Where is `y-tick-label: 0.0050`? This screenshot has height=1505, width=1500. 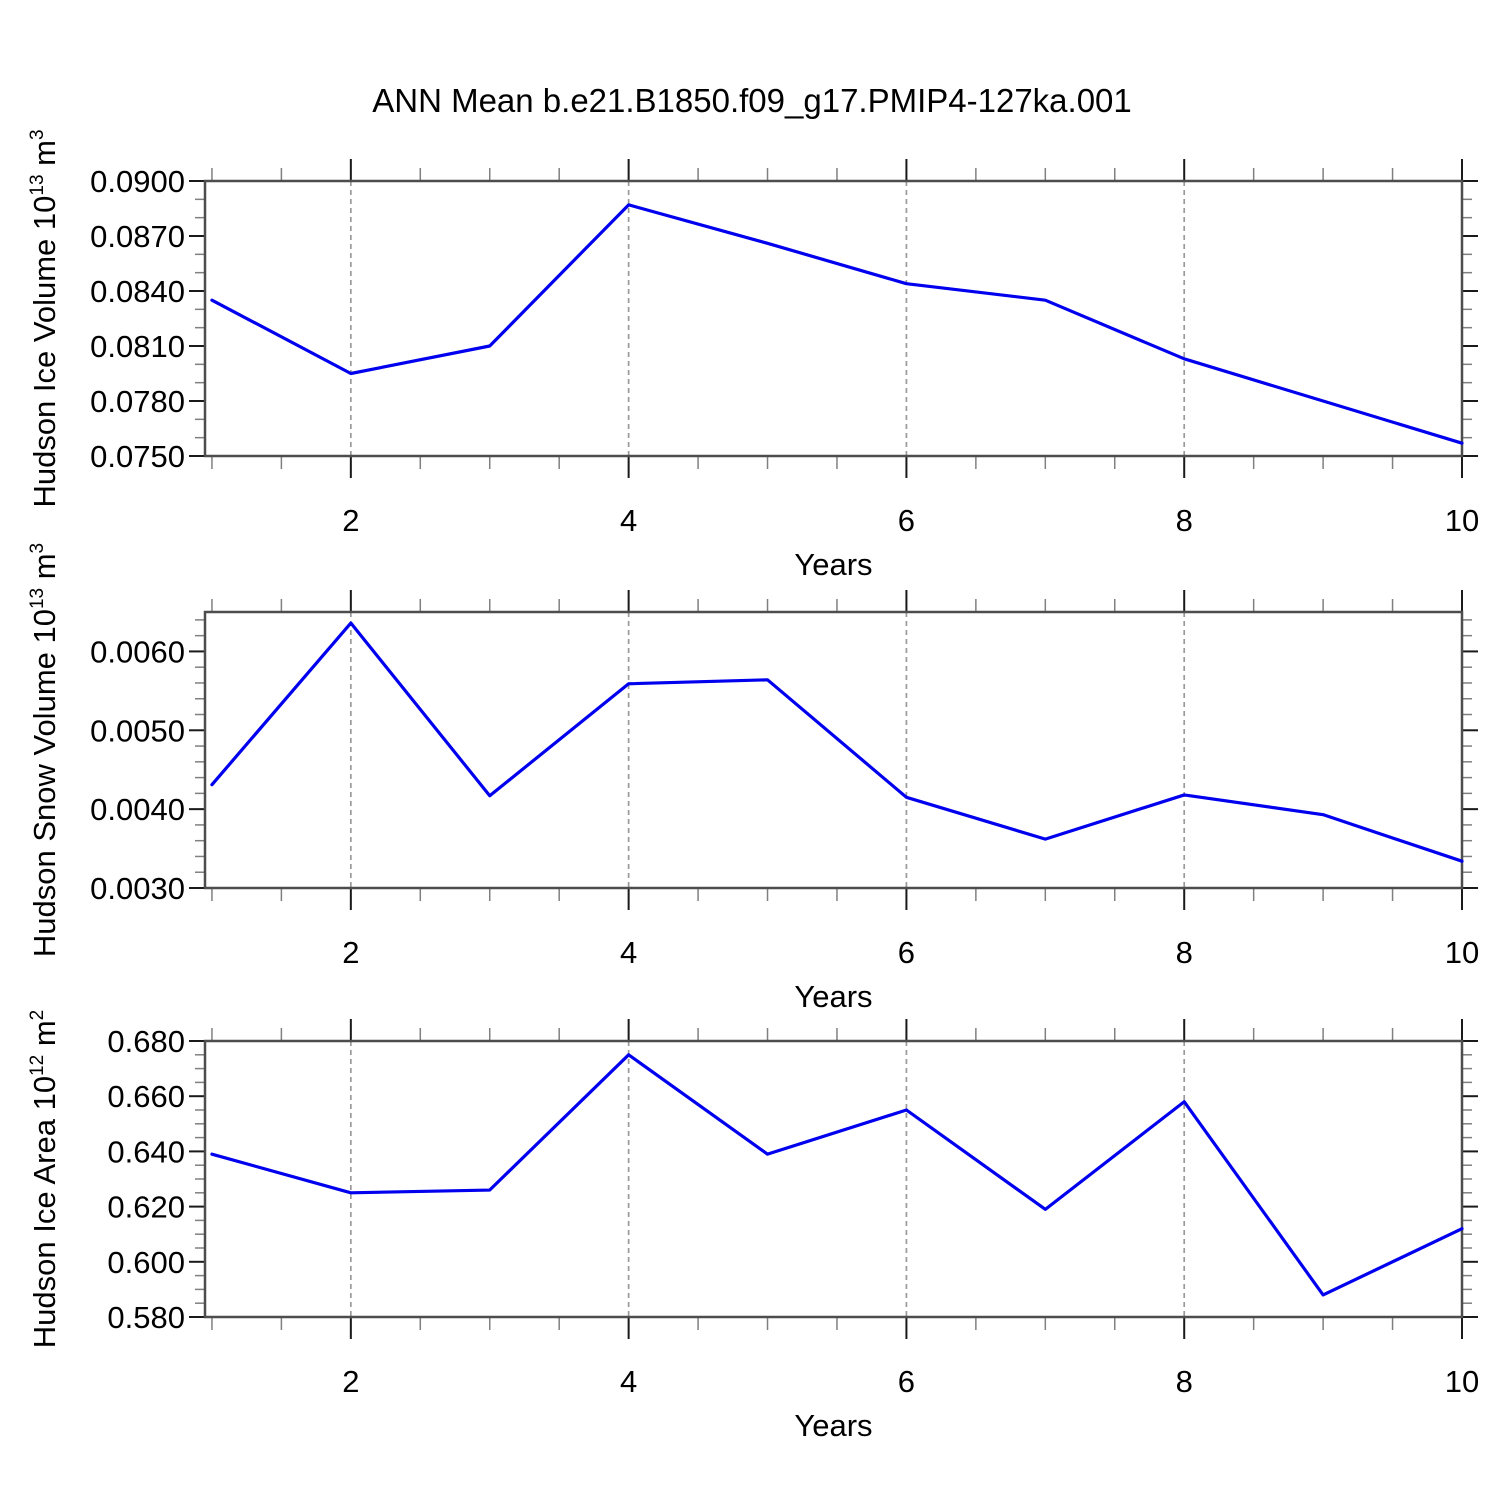
y-tick-label: 0.0050 is located at coordinates (137, 730).